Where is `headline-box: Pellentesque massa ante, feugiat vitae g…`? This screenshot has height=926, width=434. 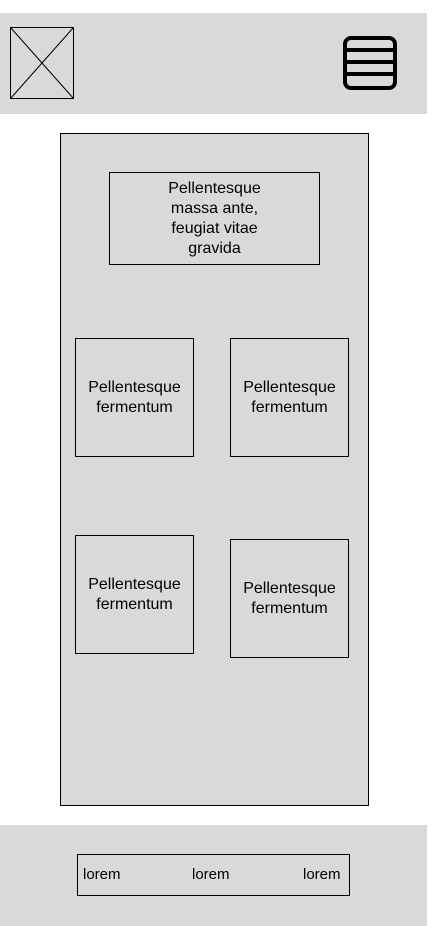
headline-box: Pellentesque massa ante, feugiat vitae g… is located at coordinates (214, 218).